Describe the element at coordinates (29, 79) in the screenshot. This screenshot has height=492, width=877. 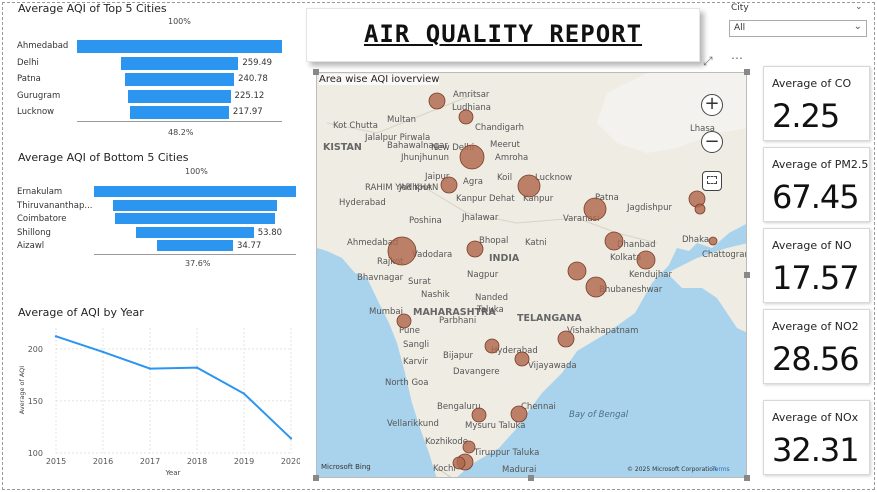
I see `funnel-category-label: Patna` at that location.